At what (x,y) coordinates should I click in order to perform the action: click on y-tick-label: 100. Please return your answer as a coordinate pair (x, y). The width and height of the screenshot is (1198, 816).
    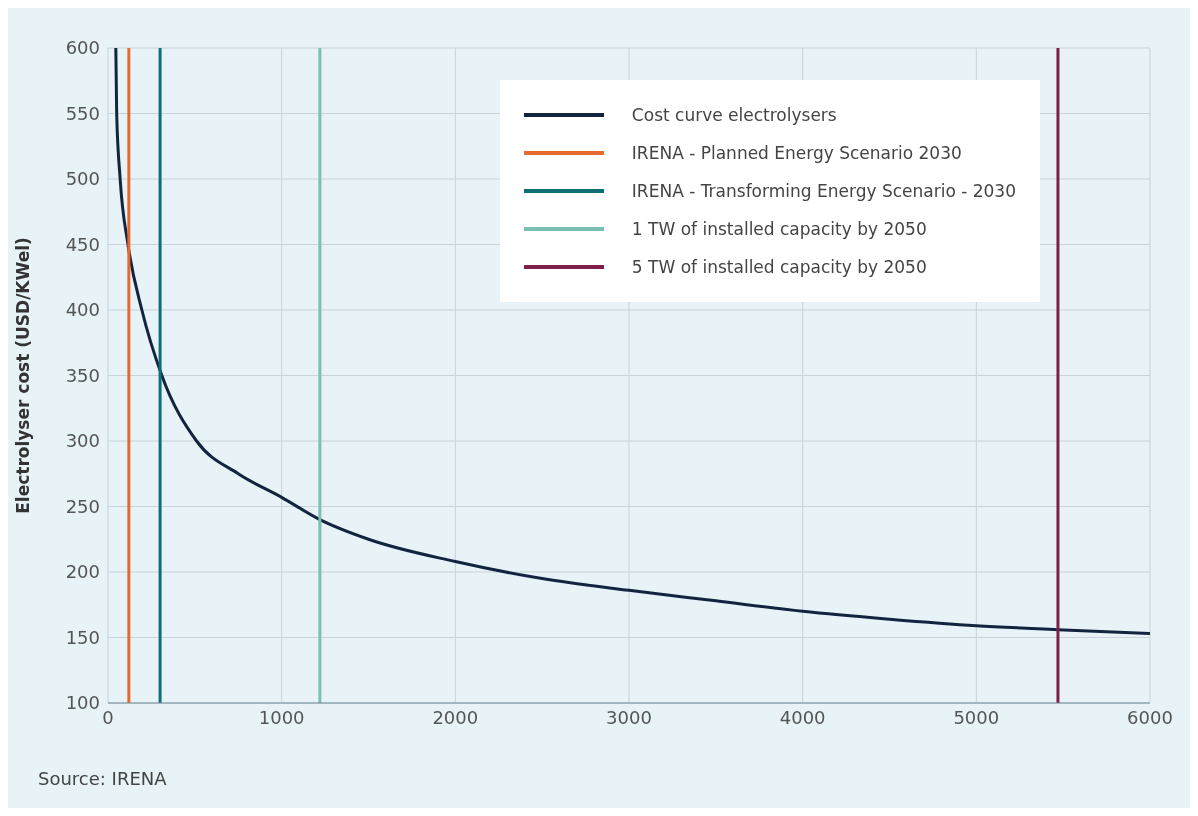
    Looking at the image, I should click on (82, 703).